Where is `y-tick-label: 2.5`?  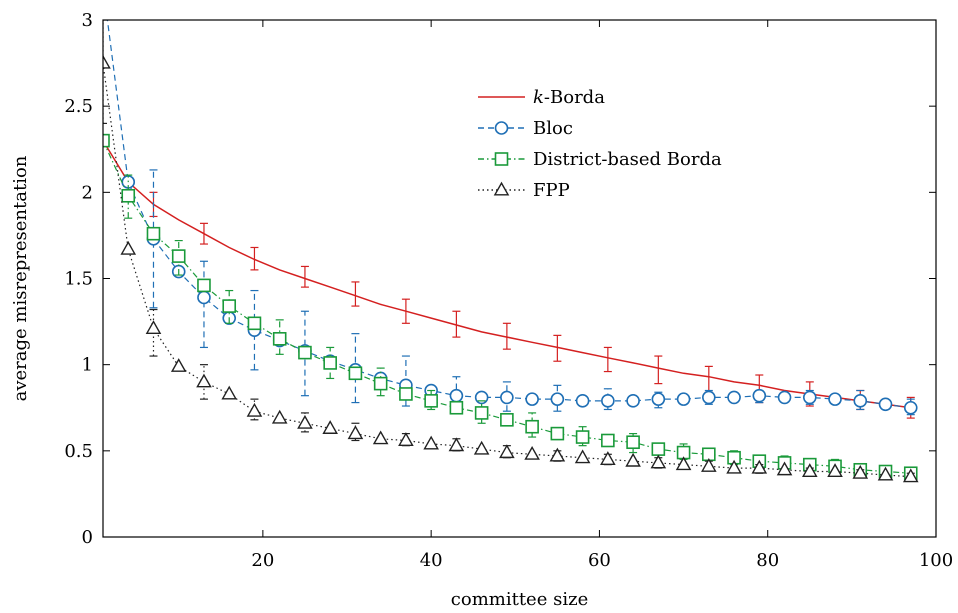
y-tick-label: 2.5 is located at coordinates (78, 106).